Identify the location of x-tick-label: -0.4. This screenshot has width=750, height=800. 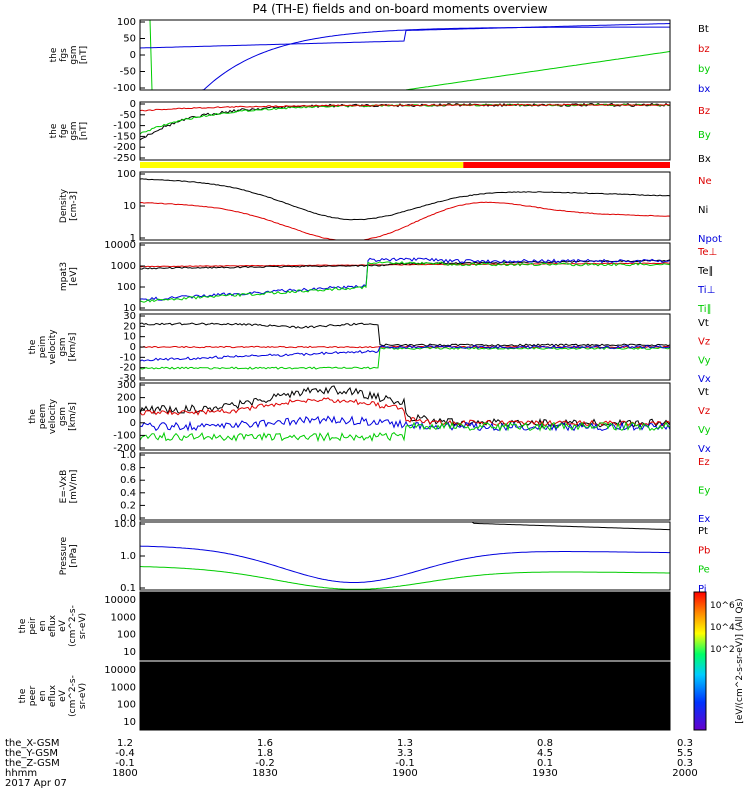
(125, 753).